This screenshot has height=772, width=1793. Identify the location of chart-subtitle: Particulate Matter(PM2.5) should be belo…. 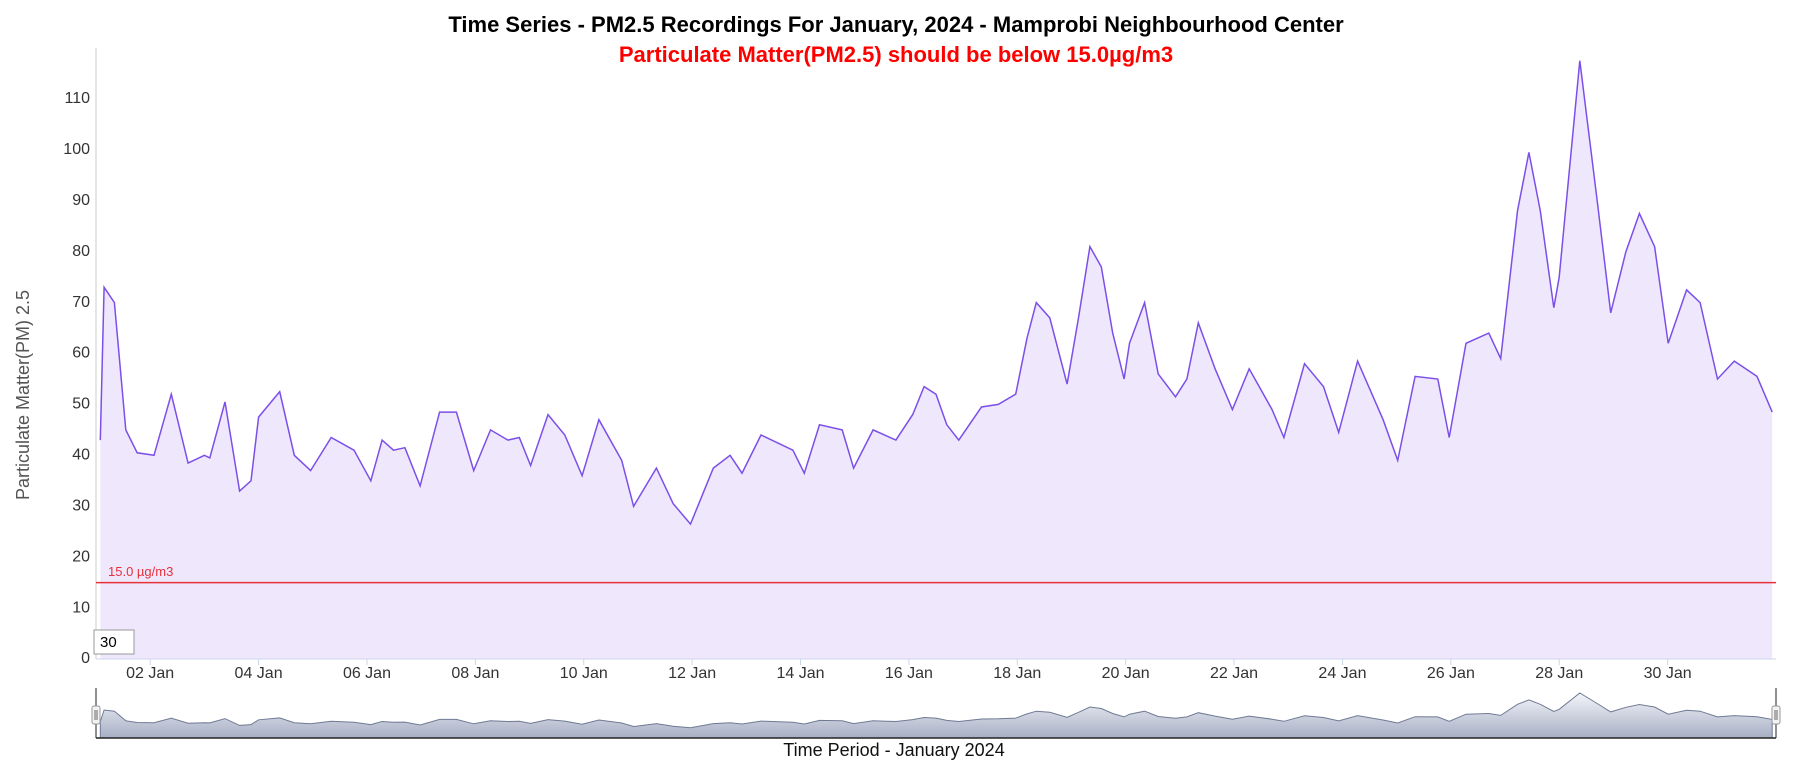
(896, 54).